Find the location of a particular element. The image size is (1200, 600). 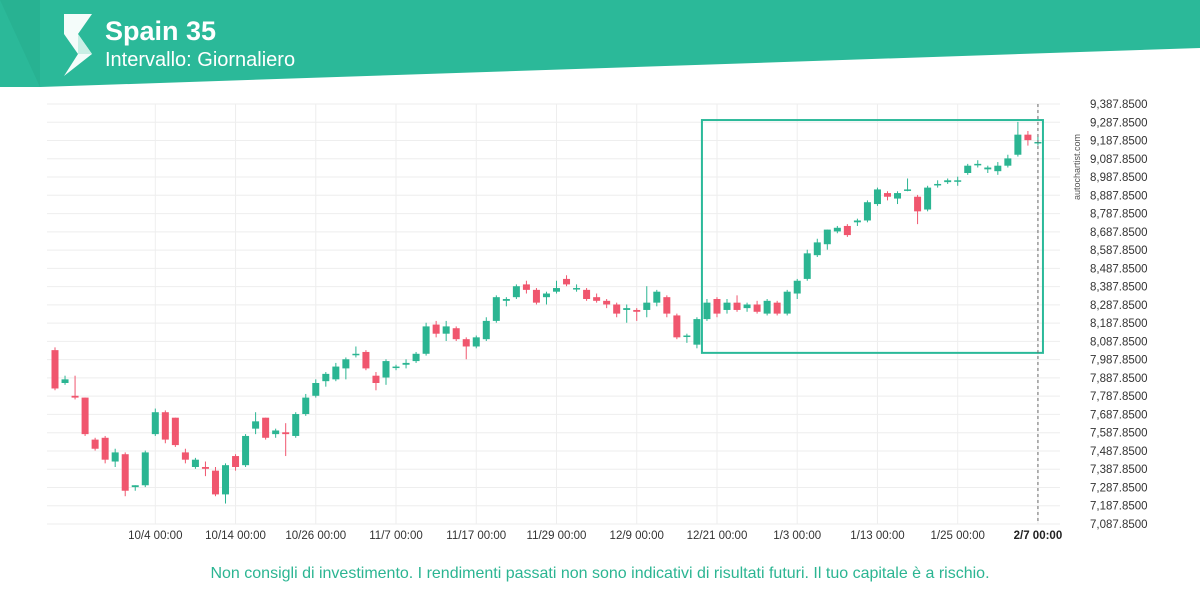

y-tick-label: 7,287.8500 is located at coordinates (1119, 488).